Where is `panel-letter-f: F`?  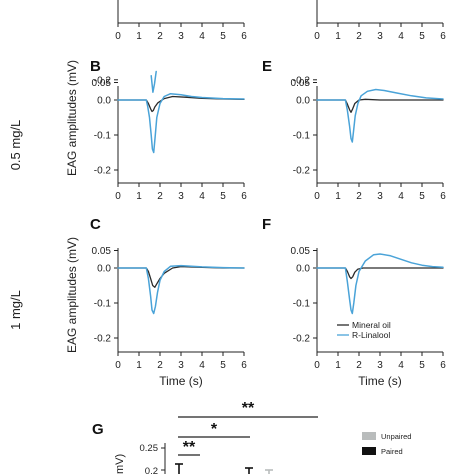 panel-letter-f: F is located at coordinates (266, 224).